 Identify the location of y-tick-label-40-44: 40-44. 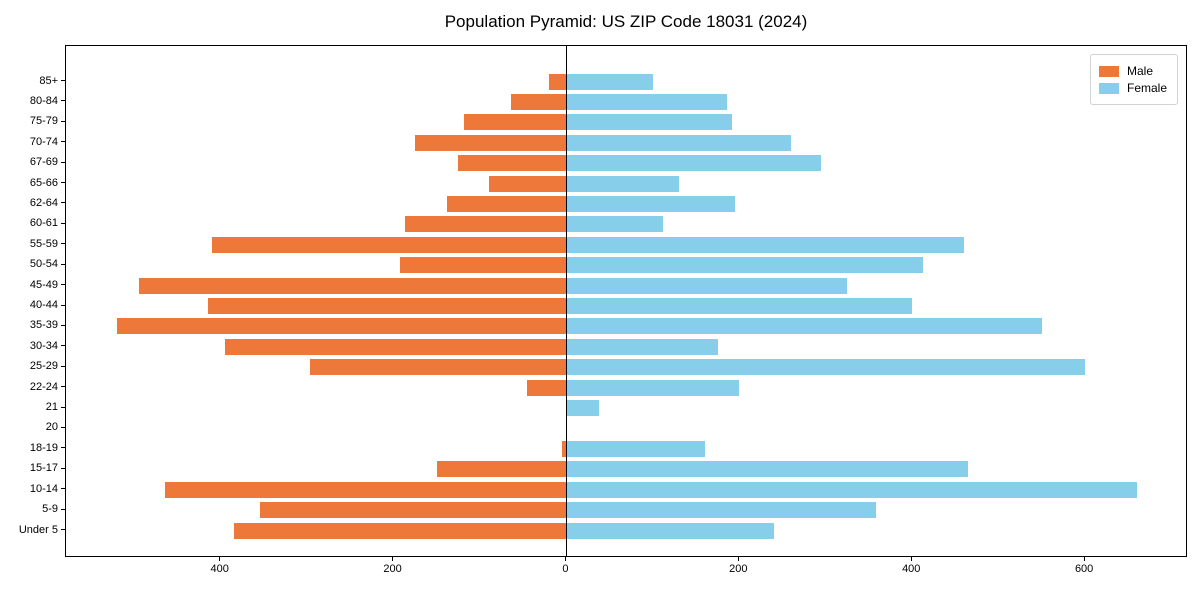
(43, 305).